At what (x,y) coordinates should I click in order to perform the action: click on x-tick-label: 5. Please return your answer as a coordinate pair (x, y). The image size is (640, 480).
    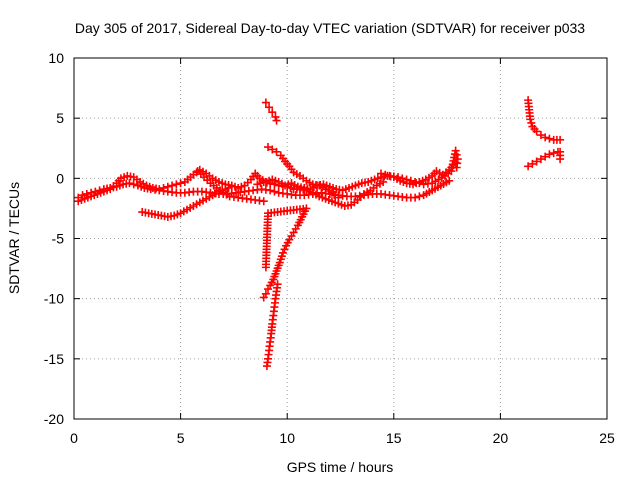
    Looking at the image, I should click on (181, 438).